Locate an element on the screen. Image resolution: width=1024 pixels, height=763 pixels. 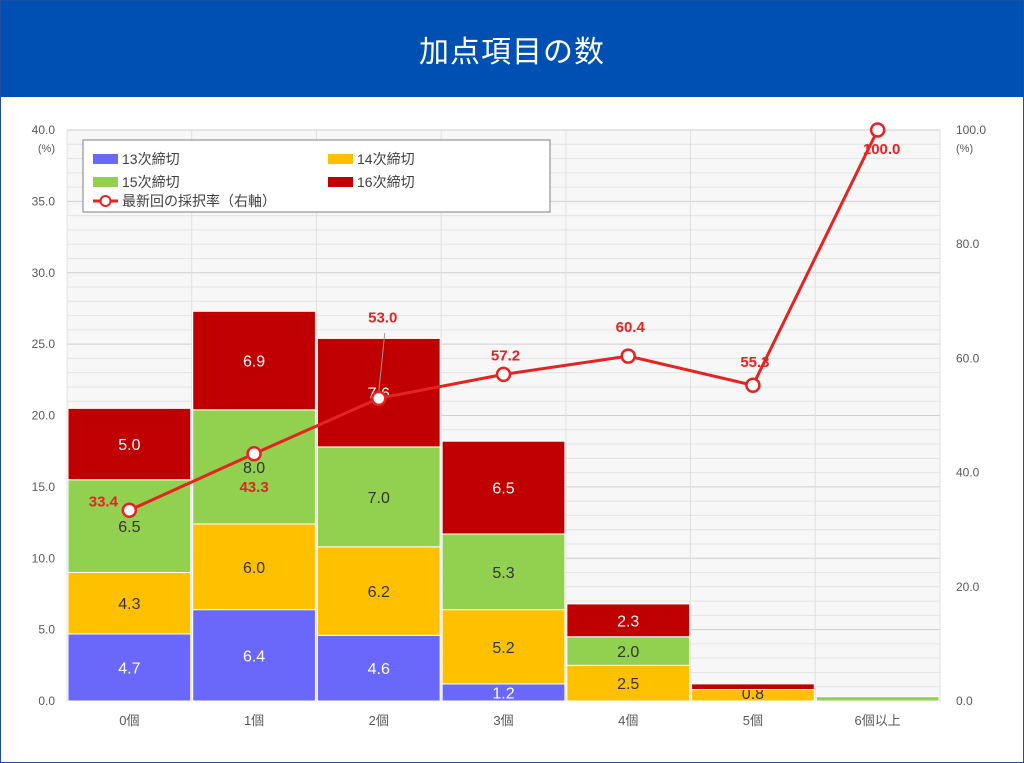
left-axis-tick-label: 35.0 is located at coordinates (44, 201).